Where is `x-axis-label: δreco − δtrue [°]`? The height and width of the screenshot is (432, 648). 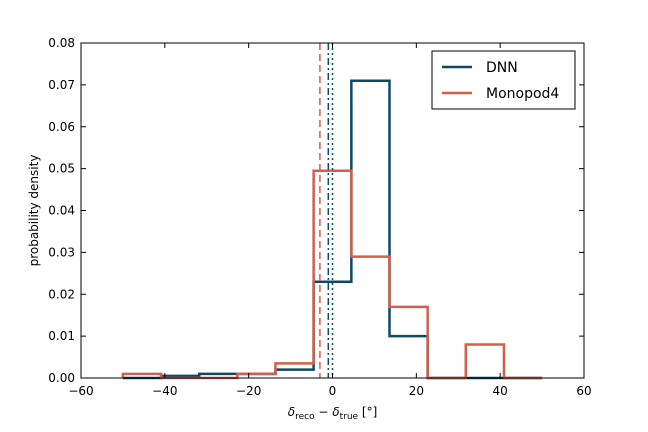 x-axis-label: δreco − δtrue [°] is located at coordinates (333, 413).